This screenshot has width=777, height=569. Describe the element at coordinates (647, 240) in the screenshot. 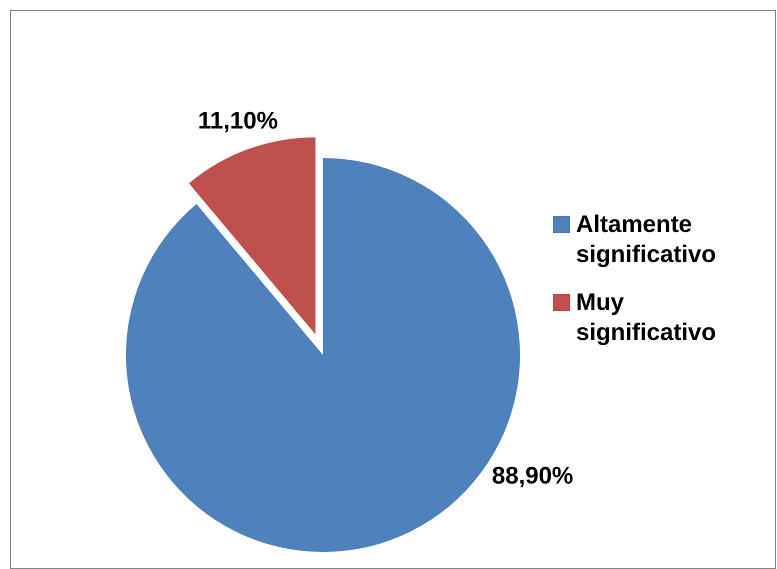

I see `legend-label: Altamente significativo` at that location.